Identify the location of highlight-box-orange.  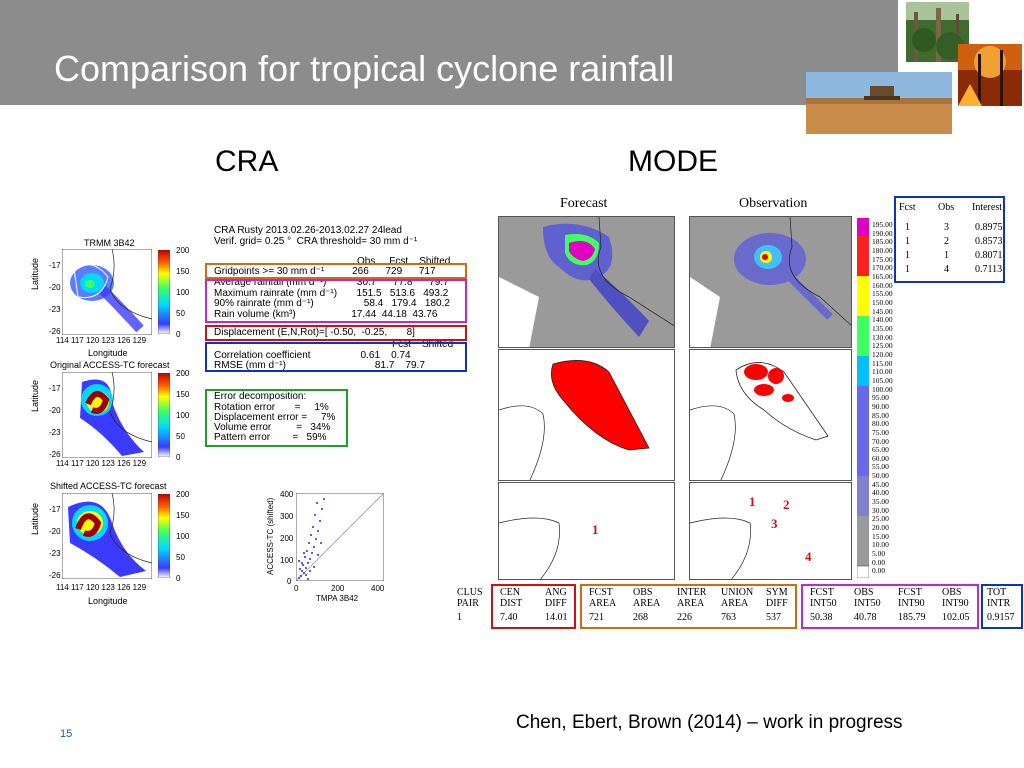
(336, 271).